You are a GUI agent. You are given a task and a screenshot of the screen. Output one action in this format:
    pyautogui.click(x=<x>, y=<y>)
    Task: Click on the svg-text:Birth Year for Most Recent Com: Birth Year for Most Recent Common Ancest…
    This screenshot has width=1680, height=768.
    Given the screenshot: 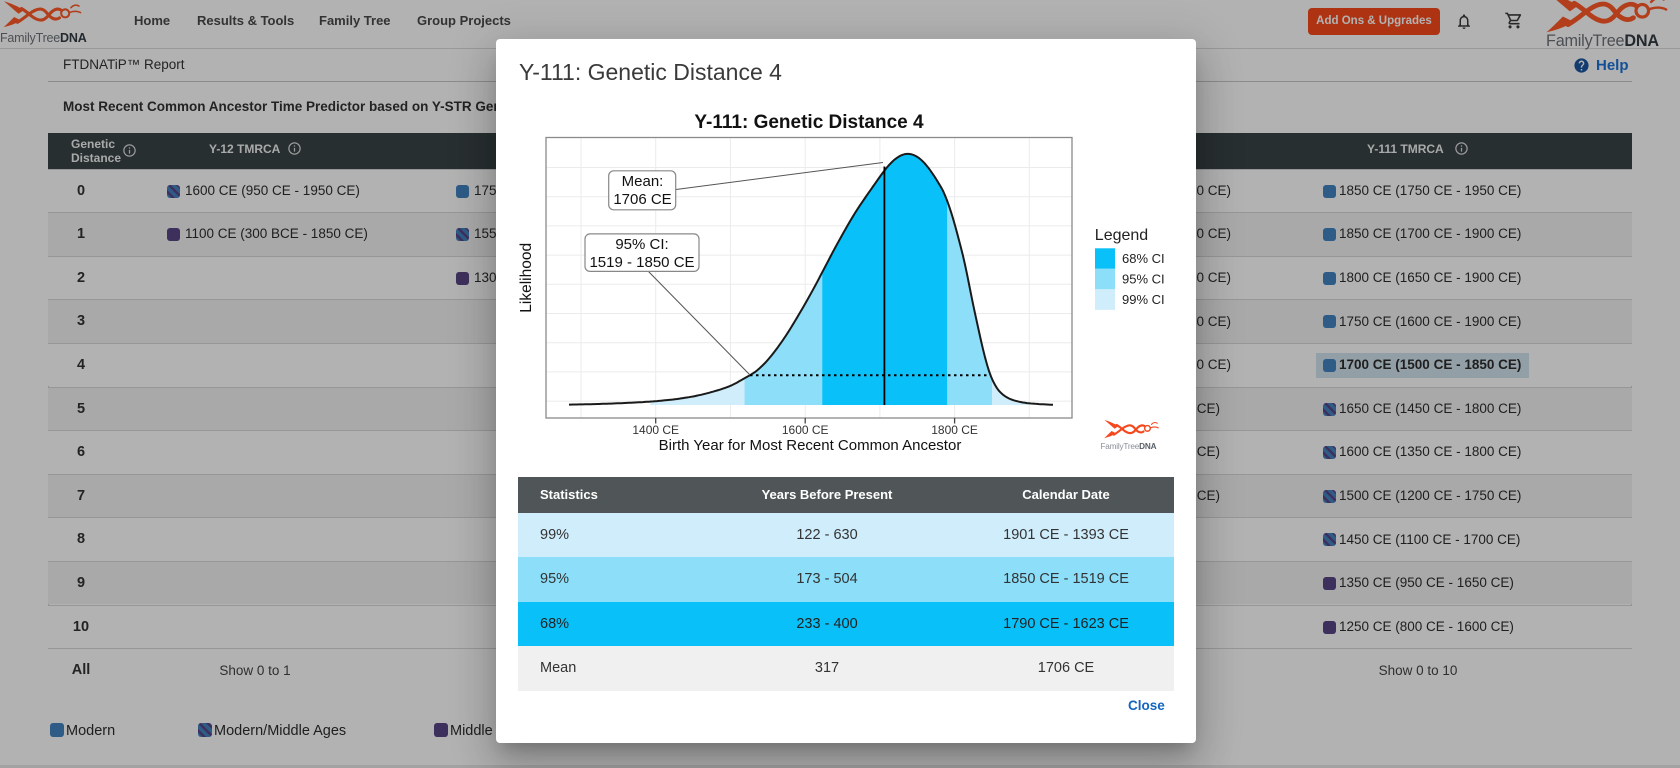 What is the action you would take?
    pyautogui.click(x=810, y=445)
    